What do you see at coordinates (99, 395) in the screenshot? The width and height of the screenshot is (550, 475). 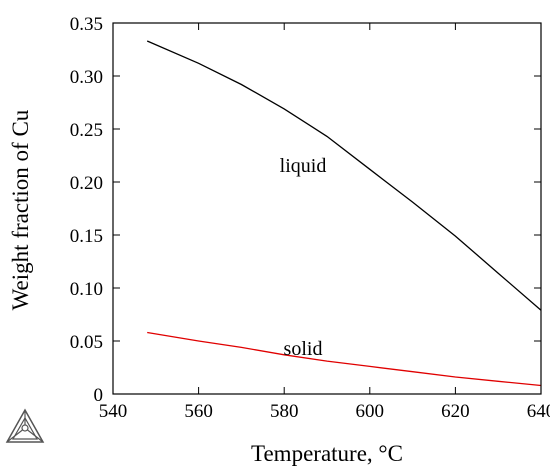 I see `y-tick-label: 0` at bounding box center [99, 395].